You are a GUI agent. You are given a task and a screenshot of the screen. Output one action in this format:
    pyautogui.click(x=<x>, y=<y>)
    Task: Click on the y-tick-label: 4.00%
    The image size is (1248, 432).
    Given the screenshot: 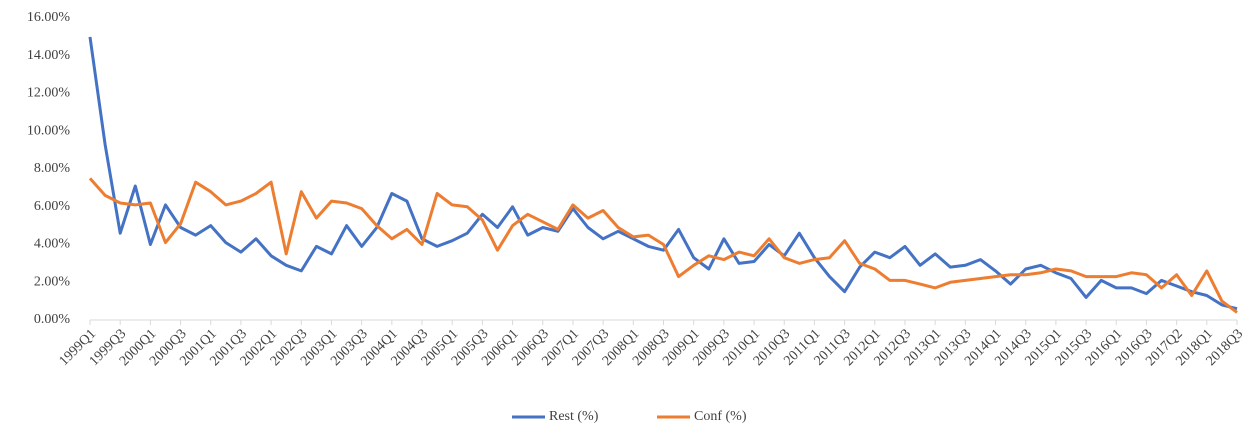 What is the action you would take?
    pyautogui.click(x=52, y=244)
    